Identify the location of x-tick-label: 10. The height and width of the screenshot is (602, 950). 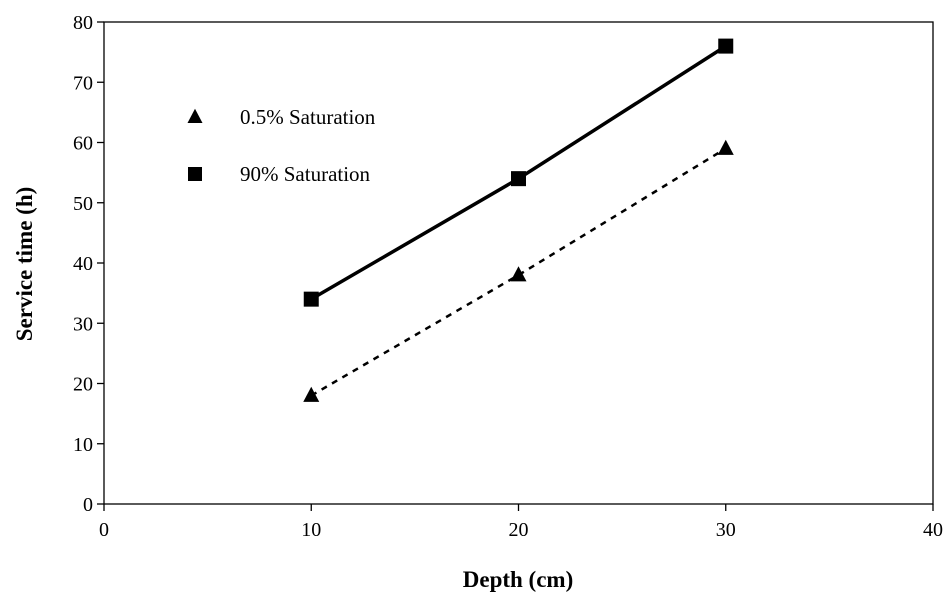
(311, 530).